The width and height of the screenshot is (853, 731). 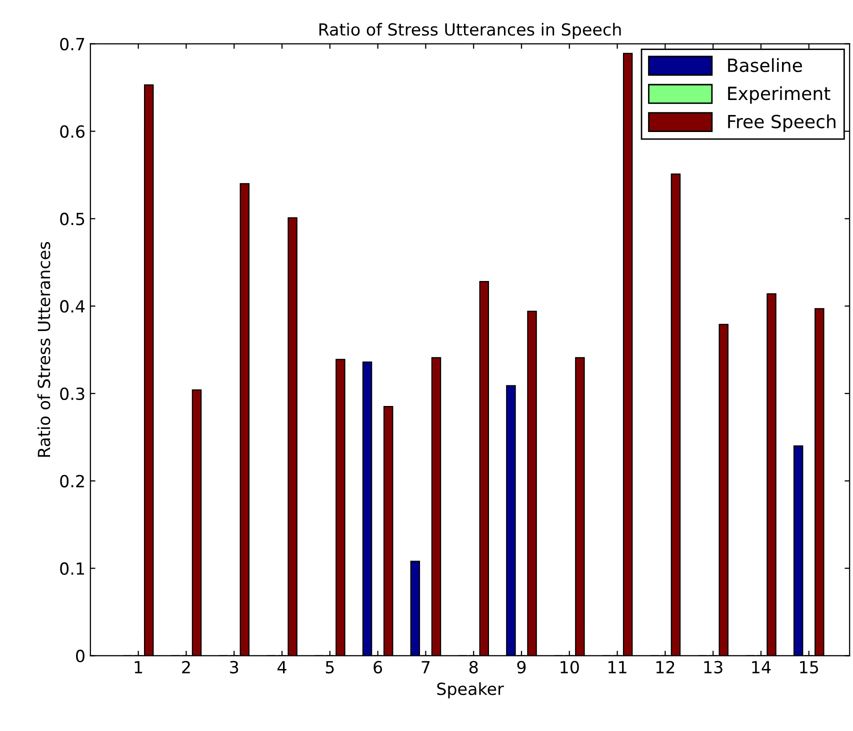 What do you see at coordinates (72, 481) in the screenshot?
I see `y-tick-label: 0.2` at bounding box center [72, 481].